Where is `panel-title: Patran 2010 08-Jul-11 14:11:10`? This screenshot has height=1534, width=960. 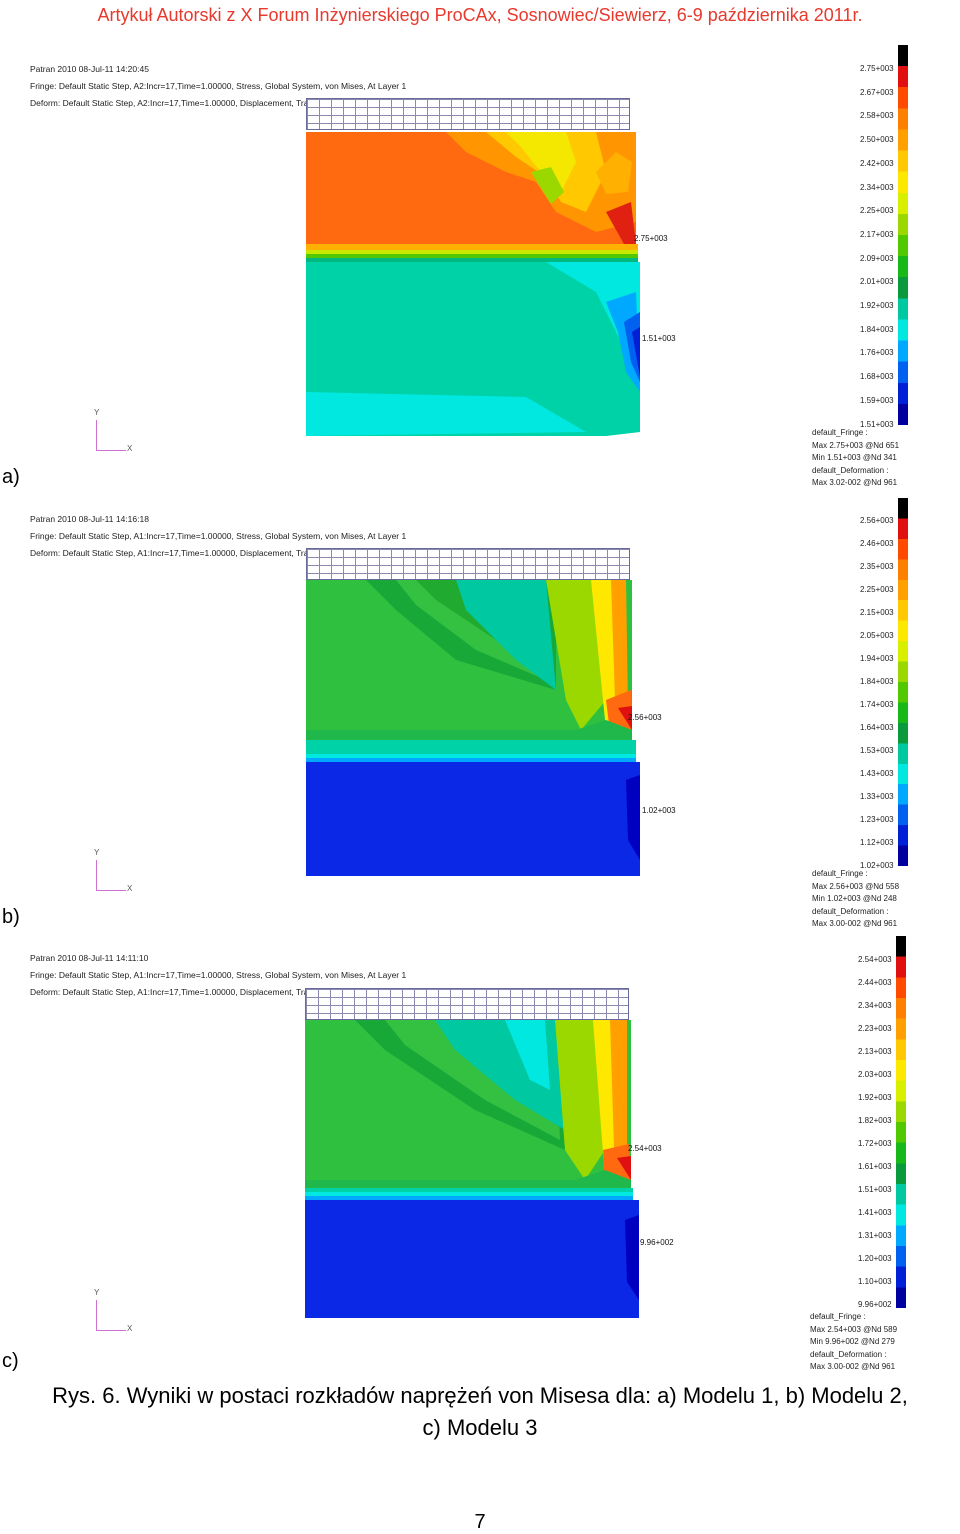 panel-title: Patran 2010 08-Jul-11 14:11:10 is located at coordinates (89, 958).